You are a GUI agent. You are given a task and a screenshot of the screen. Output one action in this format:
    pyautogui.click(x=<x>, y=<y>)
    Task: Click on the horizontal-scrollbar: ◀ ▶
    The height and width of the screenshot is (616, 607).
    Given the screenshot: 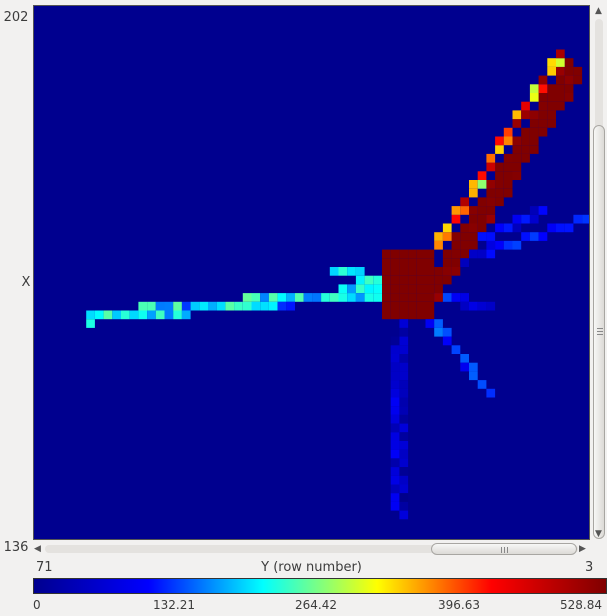 What is the action you would take?
    pyautogui.click(x=311, y=549)
    